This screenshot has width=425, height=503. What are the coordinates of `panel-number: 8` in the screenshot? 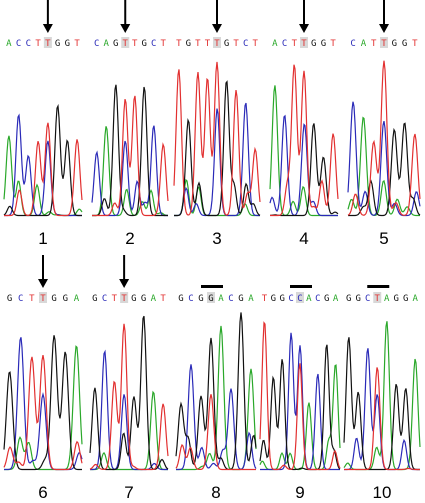 It's located at (215, 492).